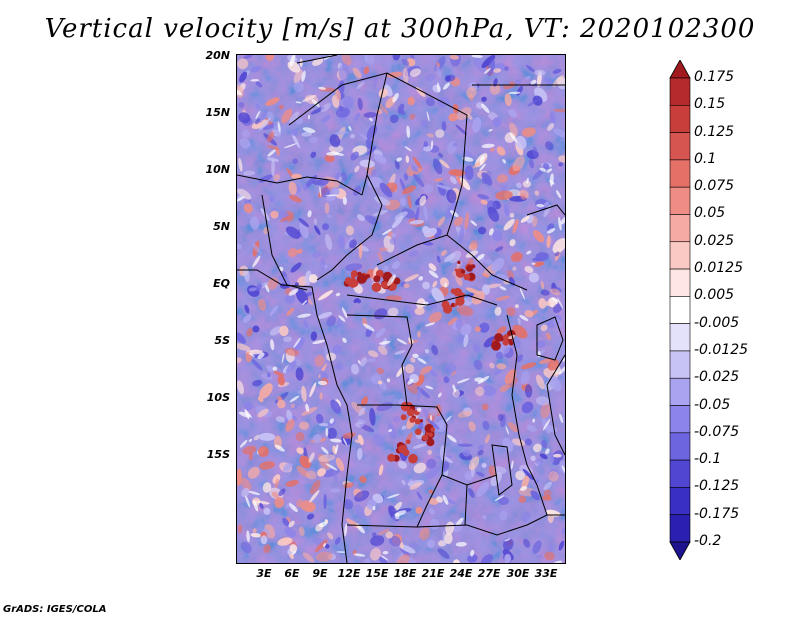 The height and width of the screenshot is (618, 800). Describe the element at coordinates (374, 134) in the screenshot. I see `boundary-line` at that location.